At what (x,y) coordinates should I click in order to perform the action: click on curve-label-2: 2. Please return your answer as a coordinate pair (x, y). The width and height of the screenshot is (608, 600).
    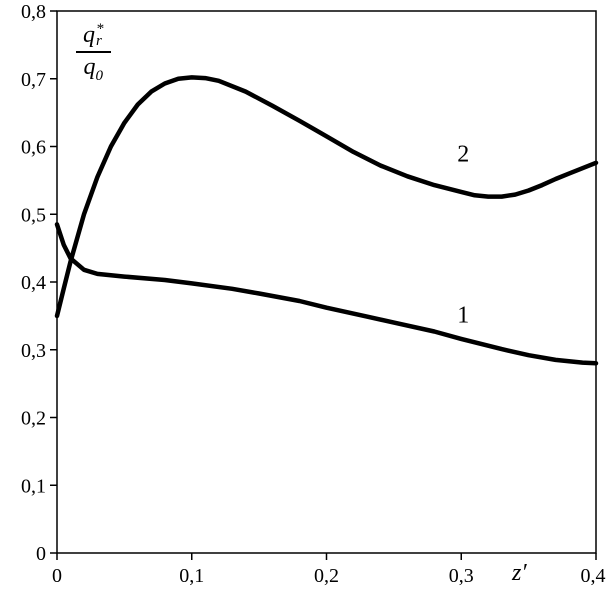
    Looking at the image, I should click on (463, 154).